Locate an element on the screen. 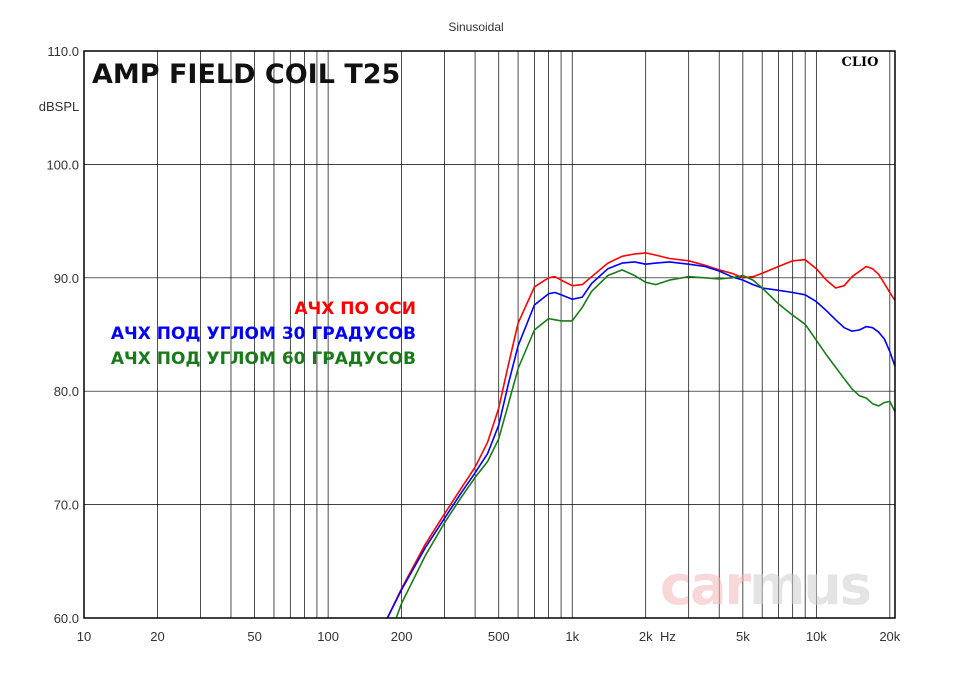 The image size is (960, 685). svg-text: carmus is located at coordinates (765, 585).